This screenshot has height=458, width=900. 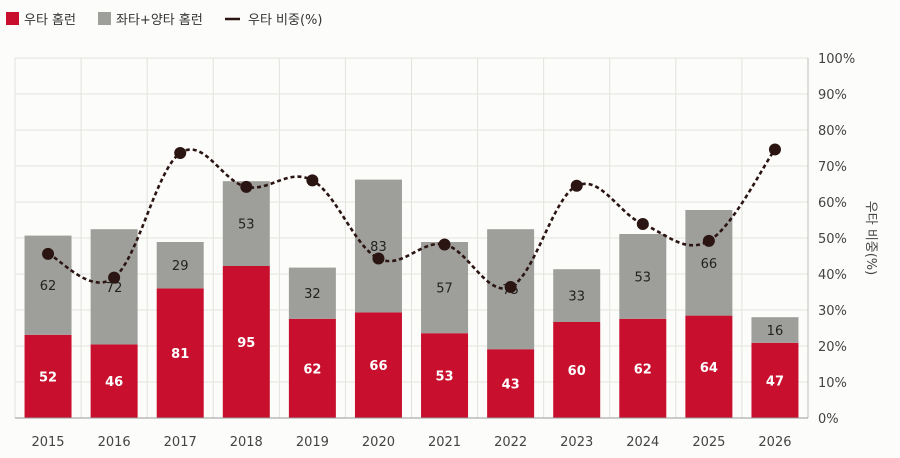 I want to click on data-label-left-switch: 33, so click(x=576, y=297).